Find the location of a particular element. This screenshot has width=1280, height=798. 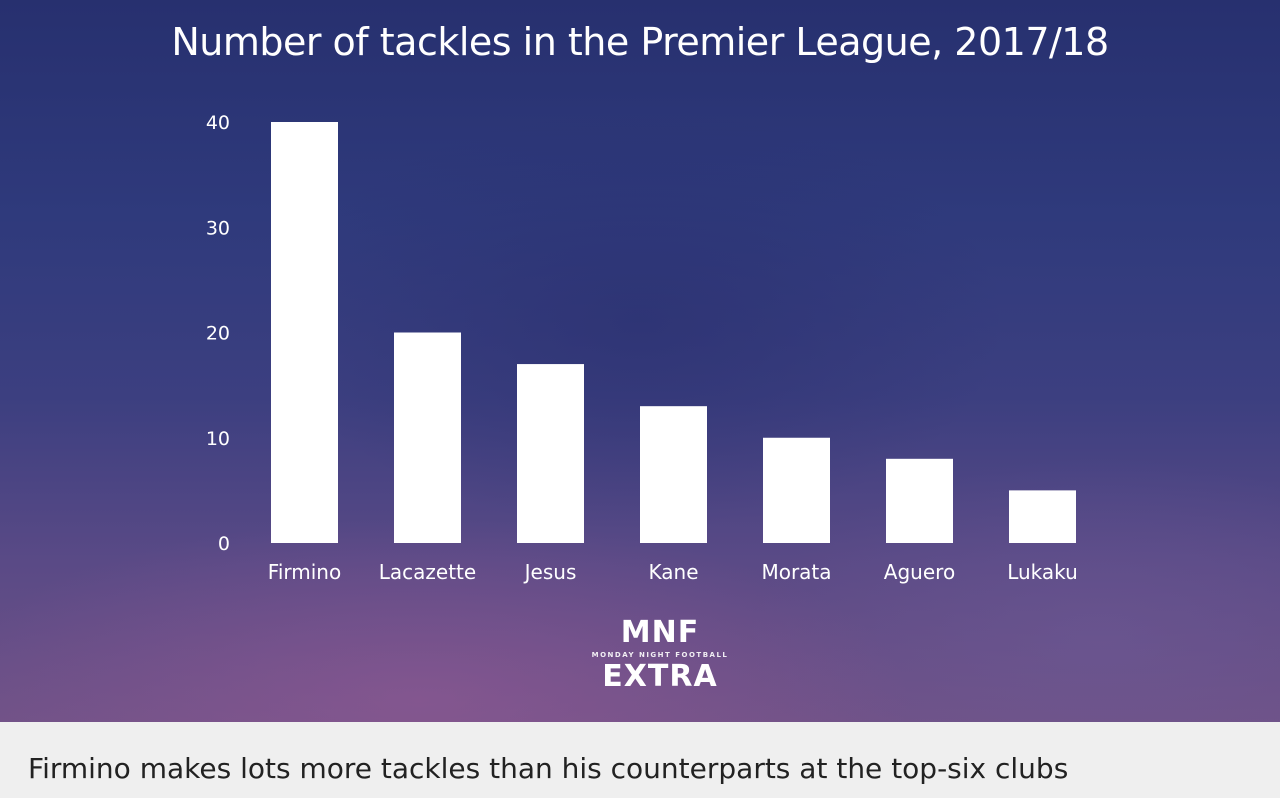

logo-mnf-text: MNF is located at coordinates (660, 632).